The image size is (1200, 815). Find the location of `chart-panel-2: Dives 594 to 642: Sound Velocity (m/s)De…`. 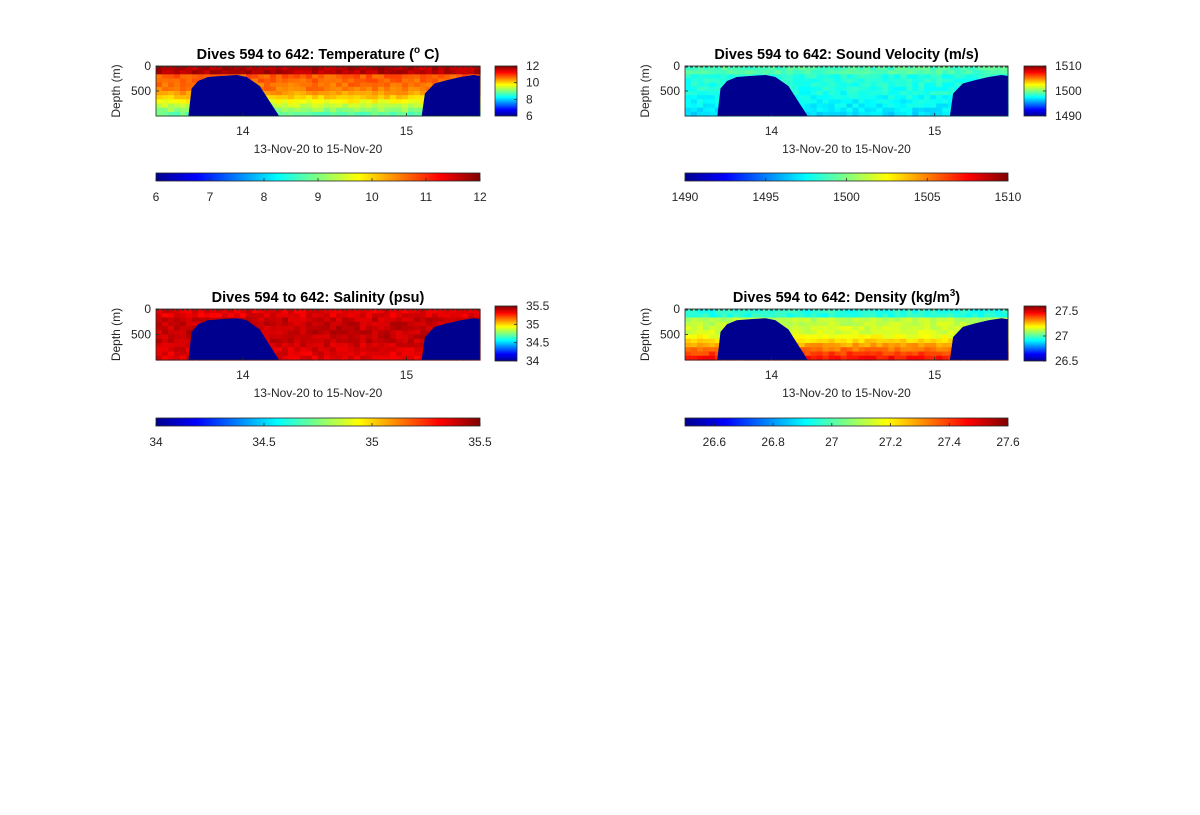

chart-panel-2: Dives 594 to 642: Sound Velocity (m/s)De… is located at coordinates (860, 125).